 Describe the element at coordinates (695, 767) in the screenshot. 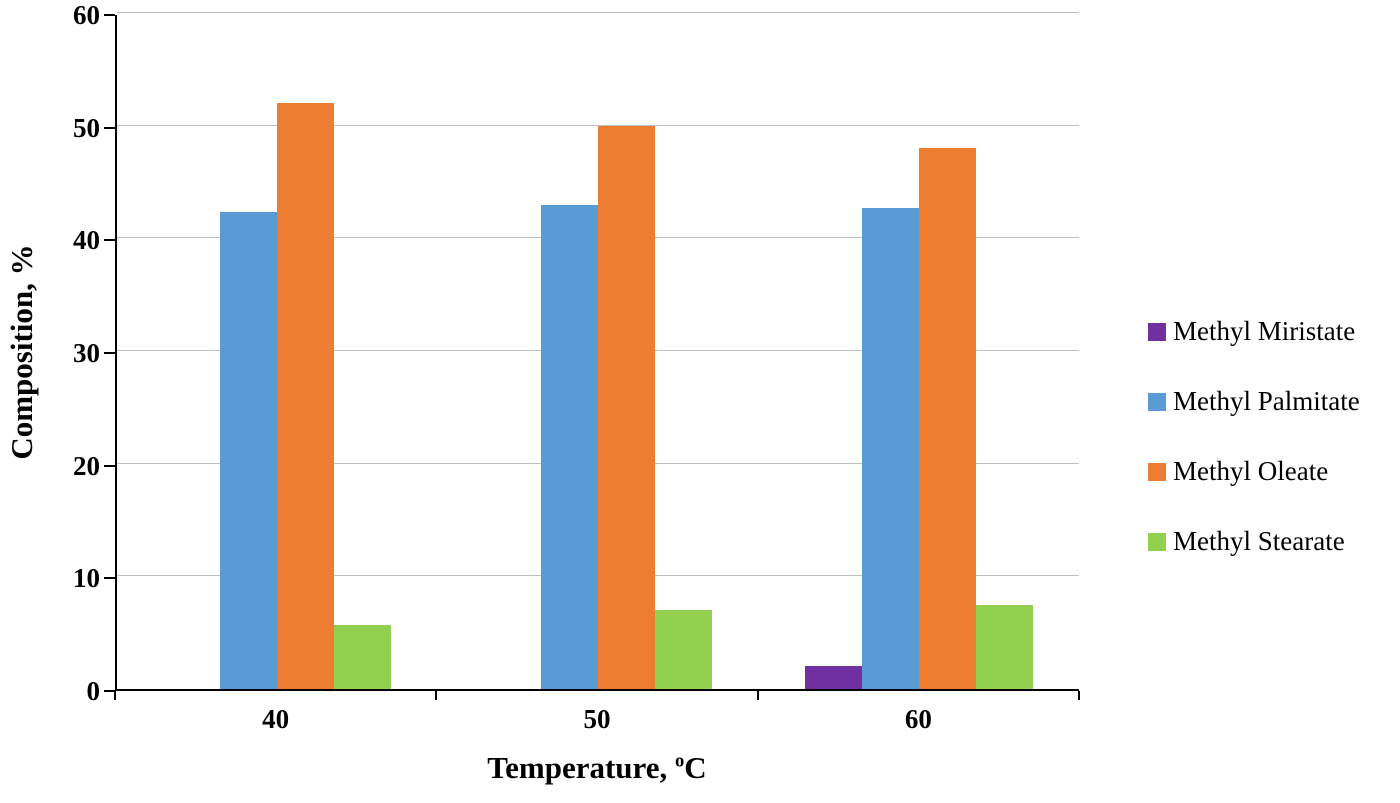

I see `x-axis-title-unit: C` at that location.